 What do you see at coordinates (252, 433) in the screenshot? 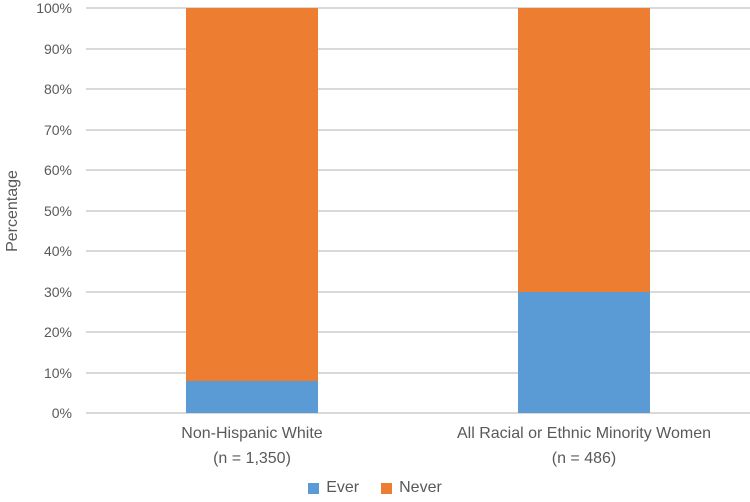
I see `category-label-line1: Non-Hispanic White` at bounding box center [252, 433].